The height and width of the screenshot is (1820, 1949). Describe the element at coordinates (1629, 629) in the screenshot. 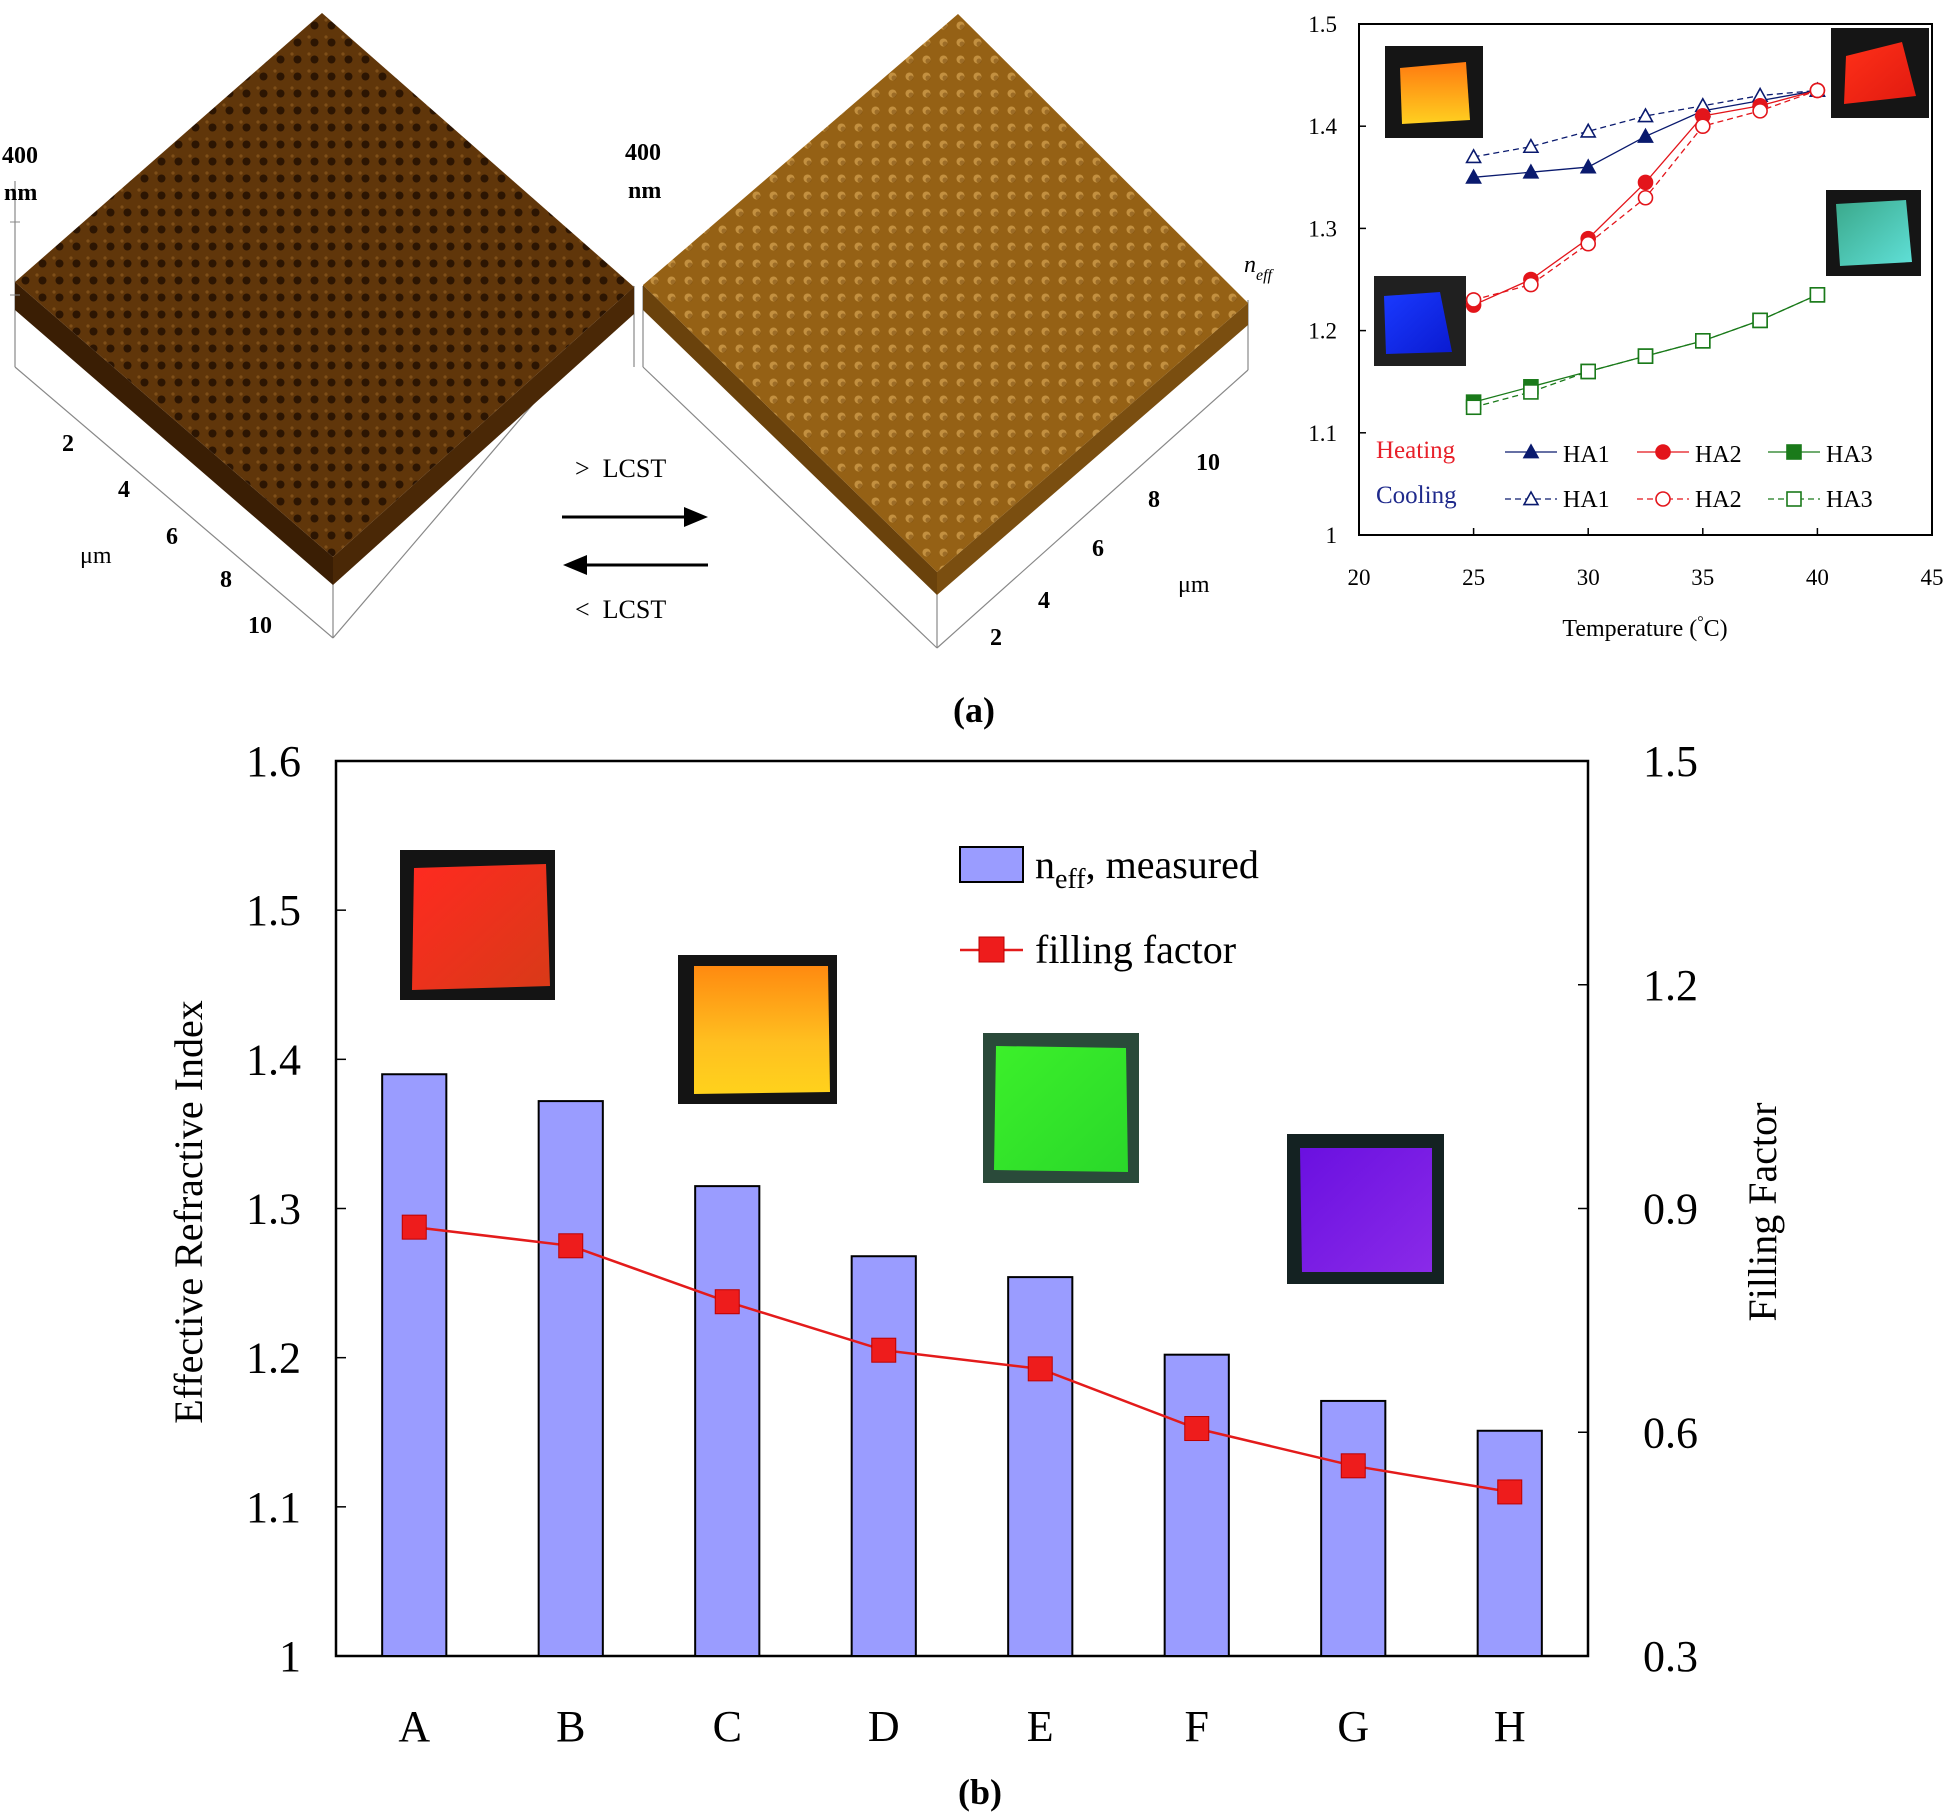

I see `x-title-pre: Temperature (` at that location.